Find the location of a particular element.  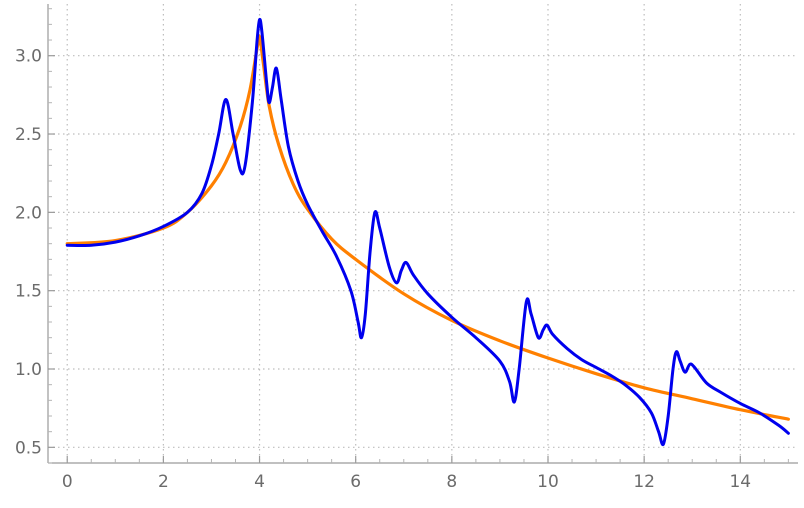

x-tick-label: 8 is located at coordinates (451, 482).